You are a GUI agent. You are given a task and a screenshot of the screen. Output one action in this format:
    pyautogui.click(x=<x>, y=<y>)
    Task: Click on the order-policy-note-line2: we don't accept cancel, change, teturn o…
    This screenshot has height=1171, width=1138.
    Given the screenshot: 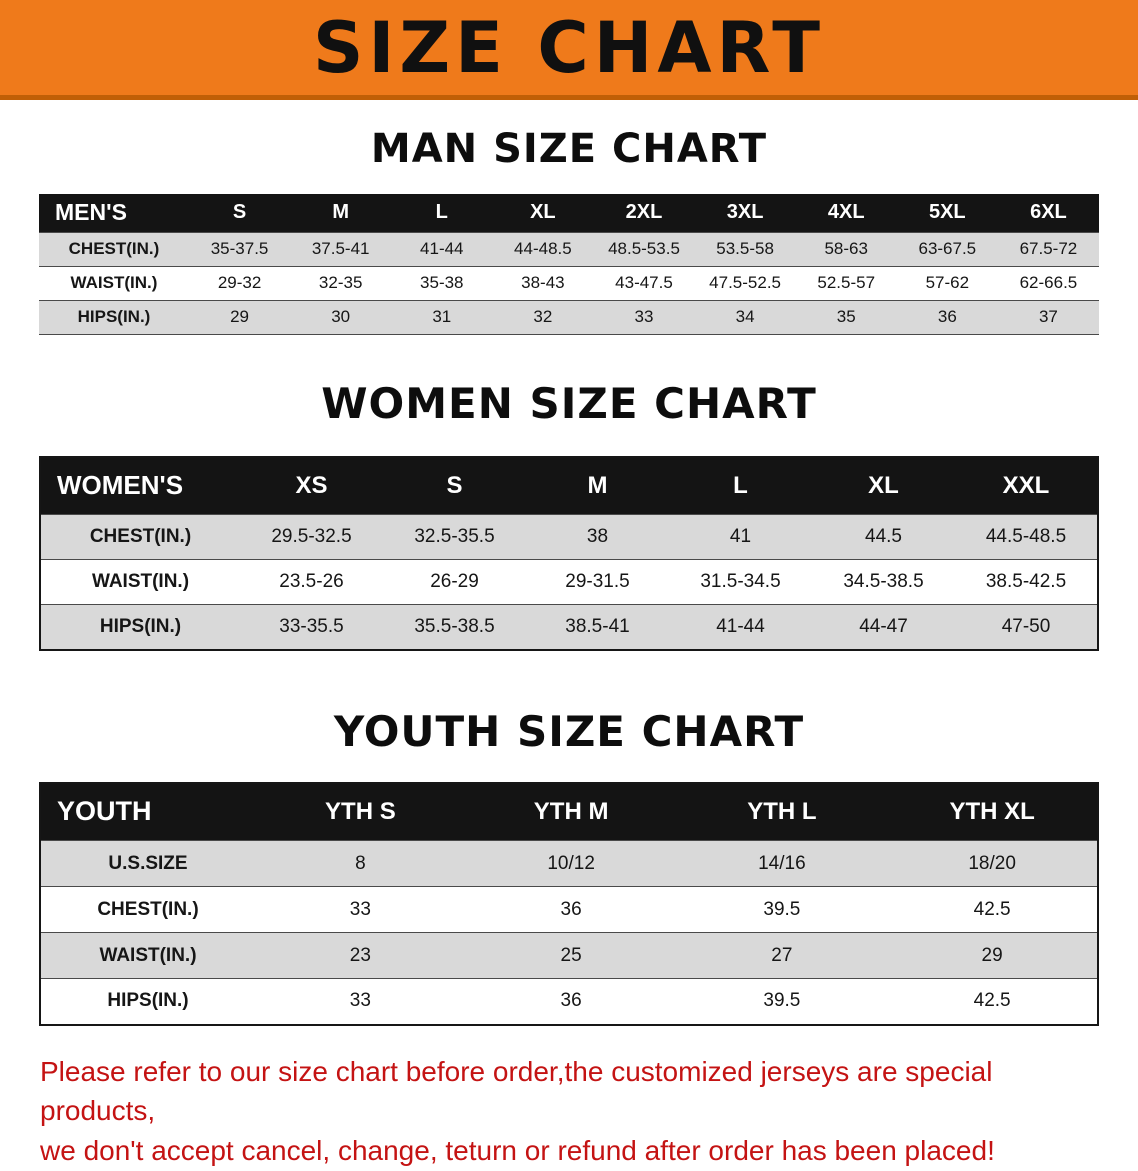 What is the action you would take?
    pyautogui.click(x=517, y=1150)
    